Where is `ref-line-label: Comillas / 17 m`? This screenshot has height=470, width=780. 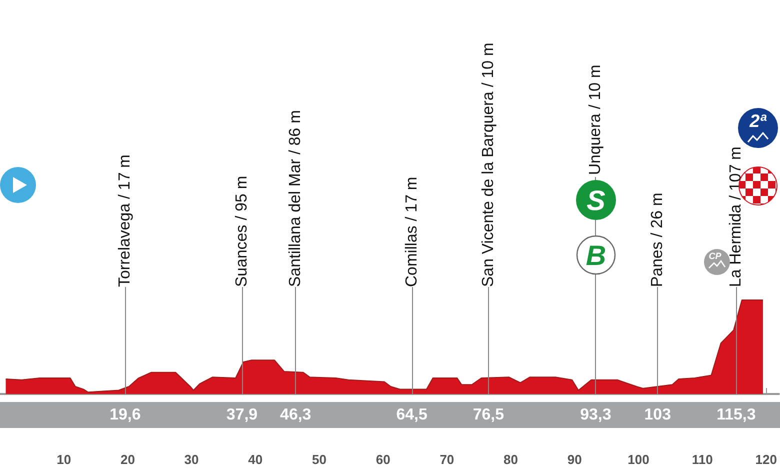
ref-line-label: Comillas / 17 m is located at coordinates (411, 231).